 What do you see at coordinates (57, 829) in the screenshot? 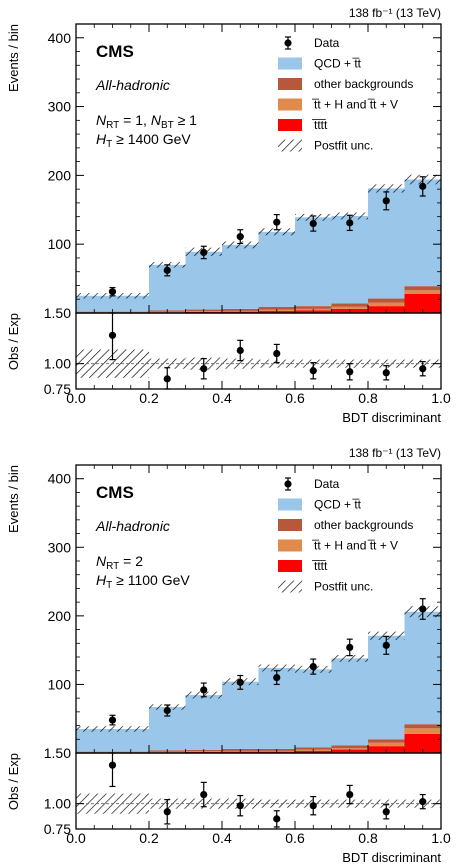
I see `ratio-ytick-label-0: 0.75` at bounding box center [57, 829].